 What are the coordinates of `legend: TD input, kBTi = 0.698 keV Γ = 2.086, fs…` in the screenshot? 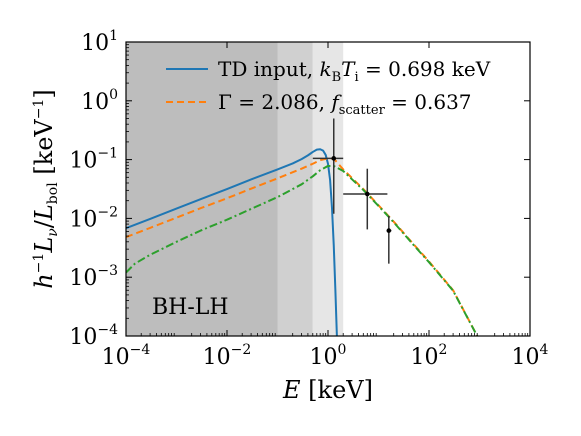 It's located at (328, 87).